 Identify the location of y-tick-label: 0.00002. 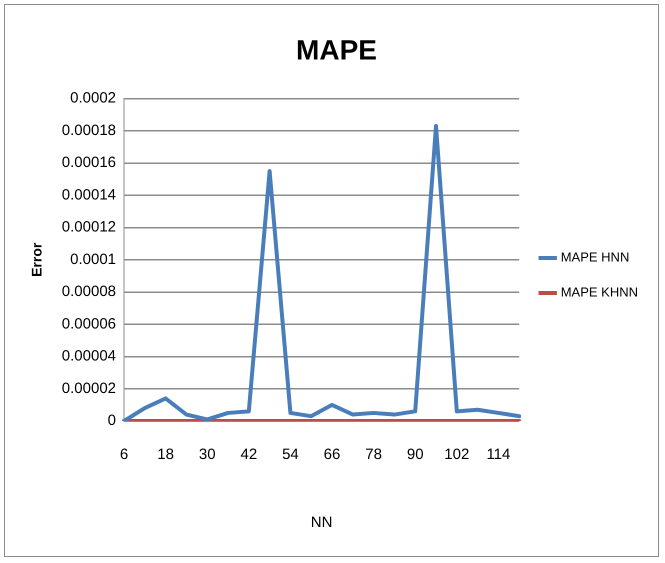
(89, 388).